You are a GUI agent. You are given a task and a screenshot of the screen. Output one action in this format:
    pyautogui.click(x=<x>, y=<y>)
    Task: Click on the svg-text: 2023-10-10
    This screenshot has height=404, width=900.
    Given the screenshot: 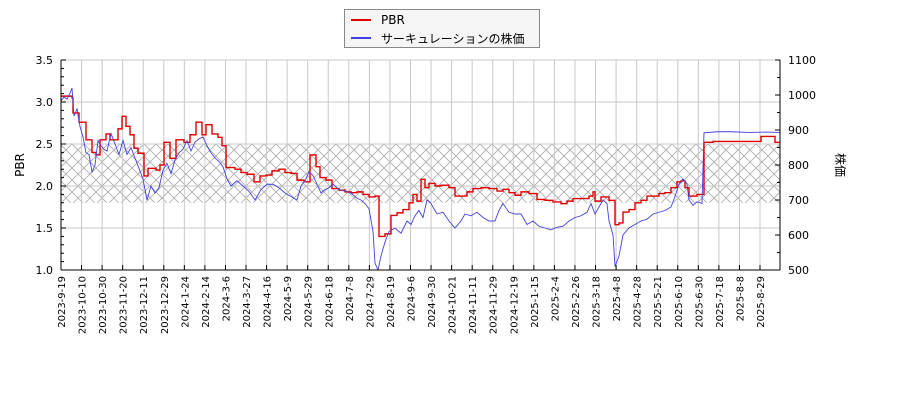 What is the action you would take?
    pyautogui.click(x=83, y=305)
    